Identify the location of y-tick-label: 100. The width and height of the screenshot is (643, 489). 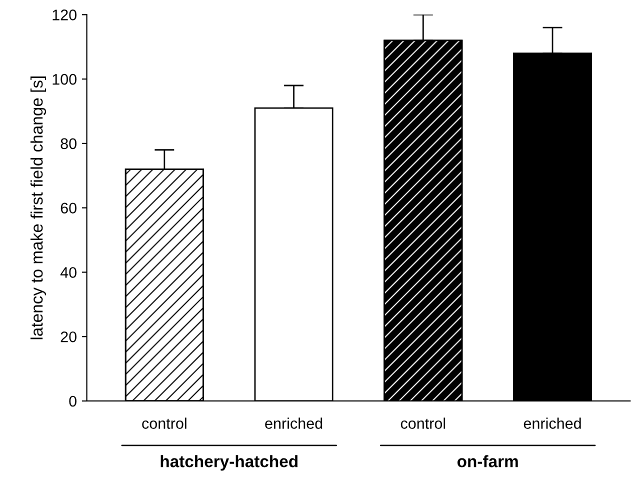
(64, 79).